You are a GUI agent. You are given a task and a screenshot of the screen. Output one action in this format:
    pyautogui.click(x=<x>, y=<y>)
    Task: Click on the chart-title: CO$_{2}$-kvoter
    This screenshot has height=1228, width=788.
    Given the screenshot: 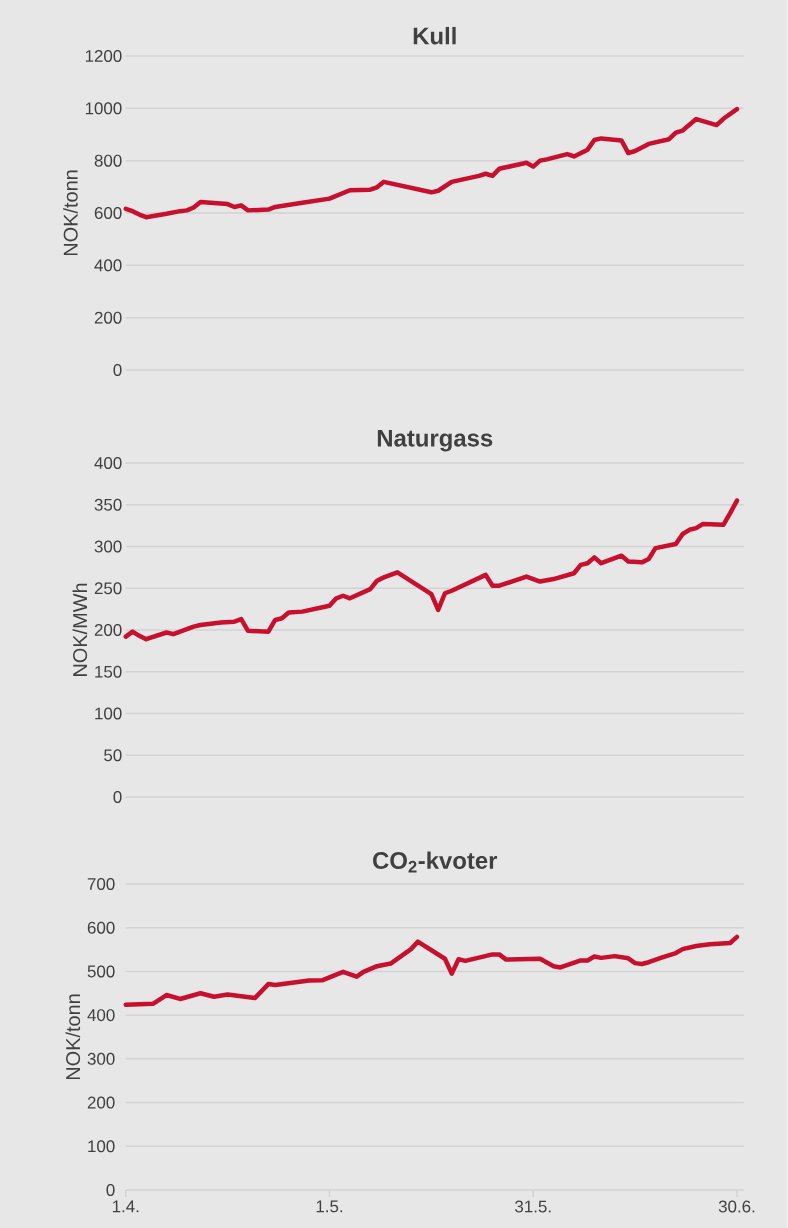 What is the action you would take?
    pyautogui.click(x=435, y=862)
    